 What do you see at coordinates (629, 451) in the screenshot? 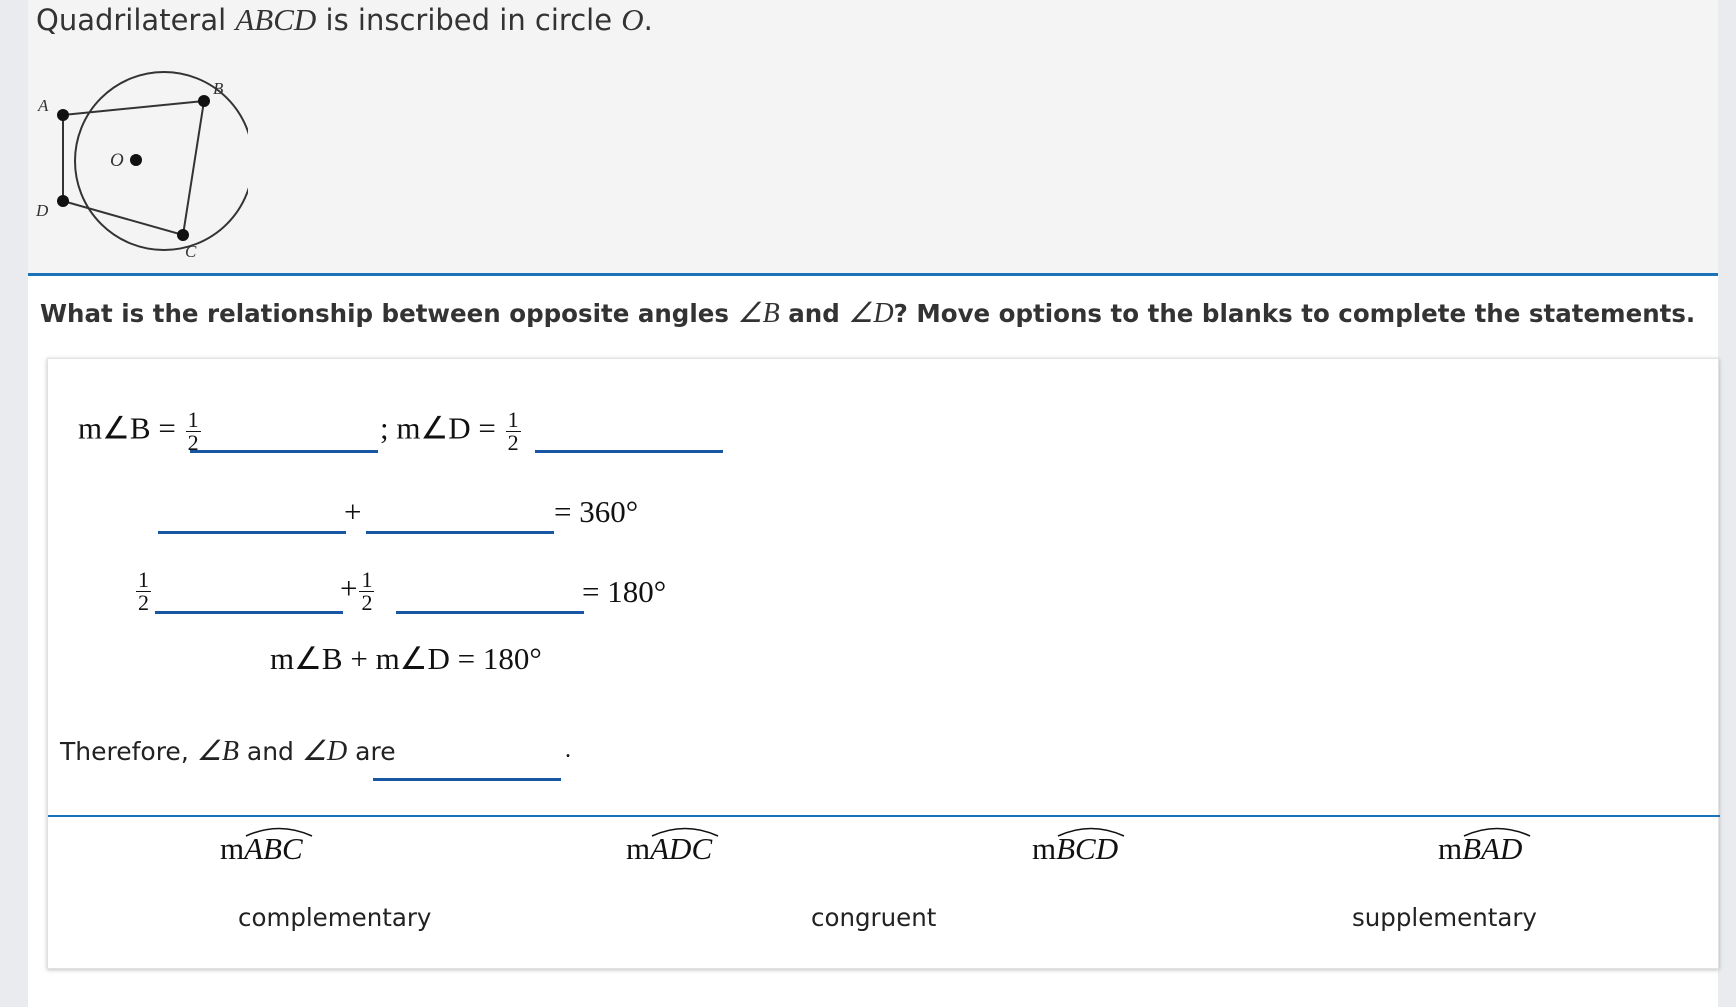
I see `blank-arc-d` at bounding box center [629, 451].